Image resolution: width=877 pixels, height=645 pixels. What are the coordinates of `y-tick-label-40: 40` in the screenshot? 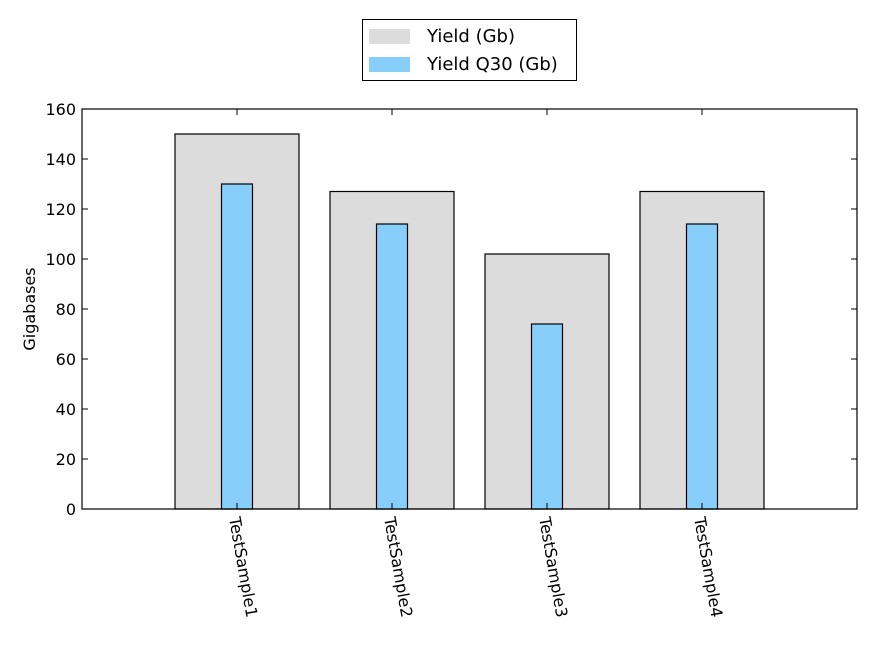 It's located at (66, 409).